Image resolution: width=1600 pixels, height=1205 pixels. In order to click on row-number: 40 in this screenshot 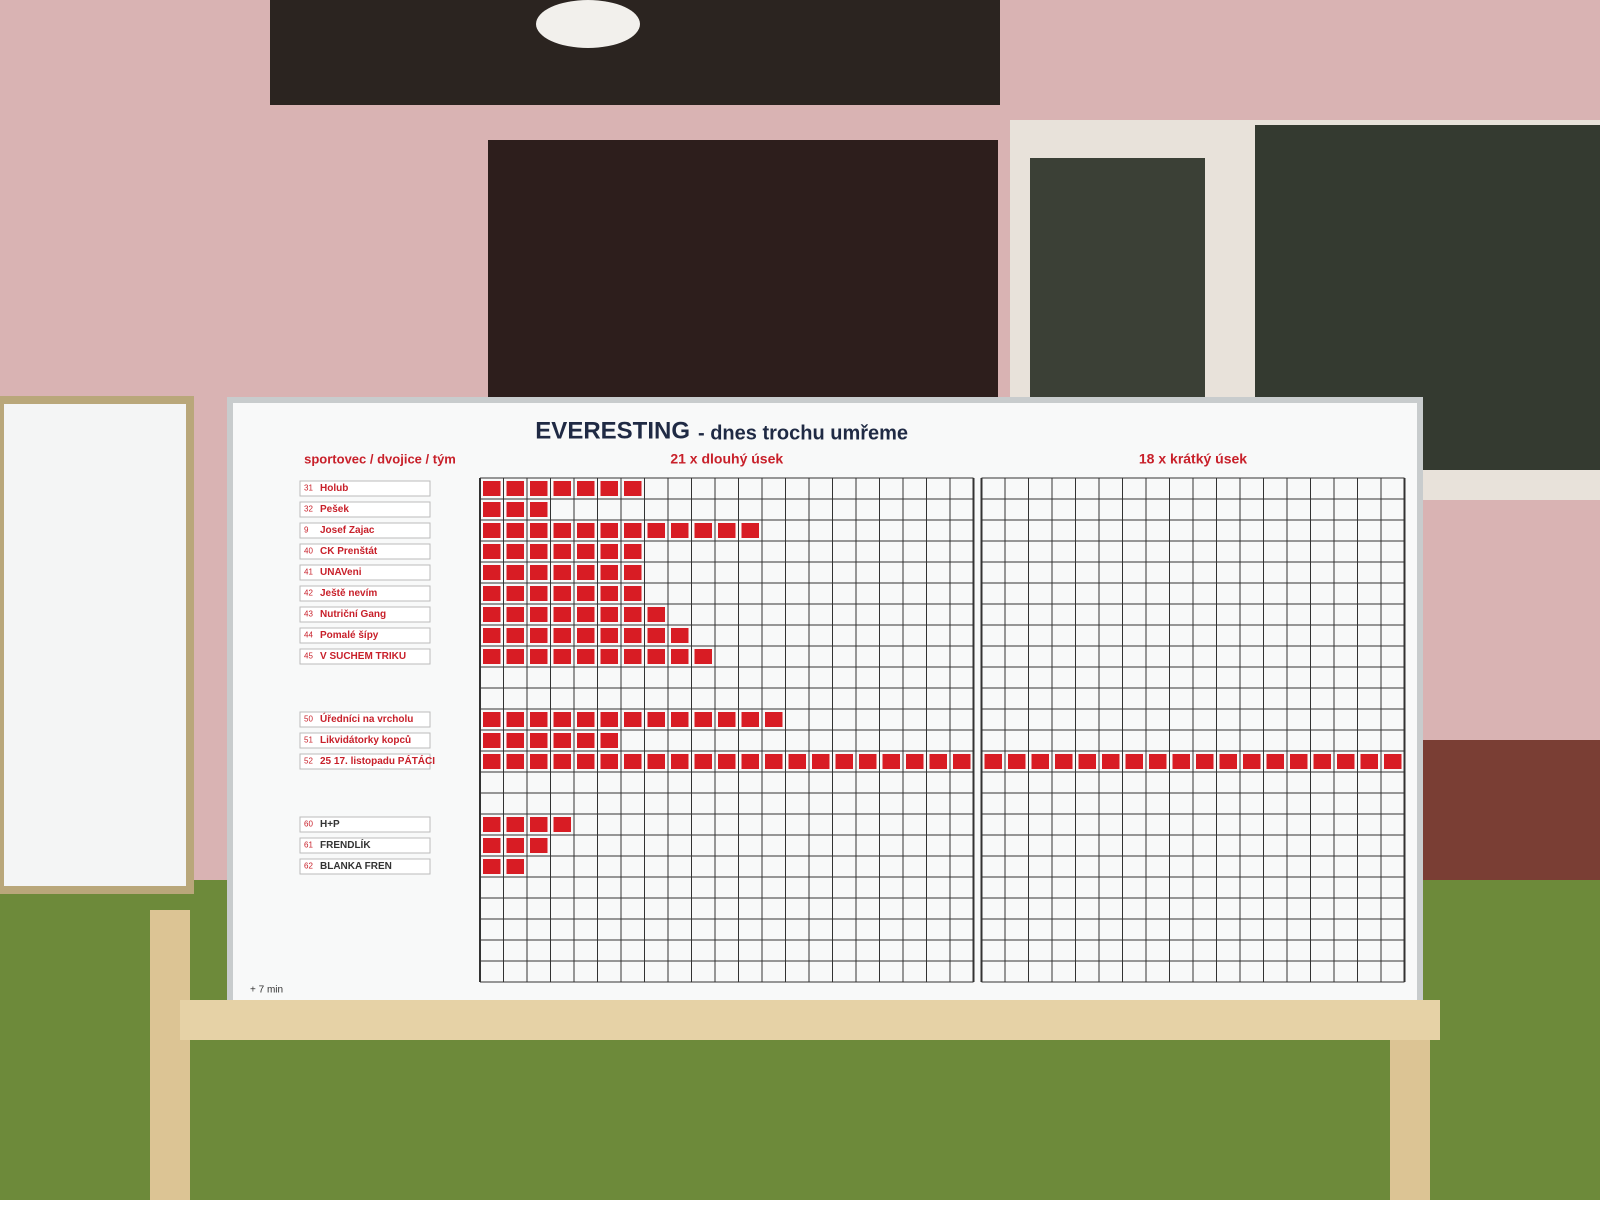, I will do `click(308, 551)`.